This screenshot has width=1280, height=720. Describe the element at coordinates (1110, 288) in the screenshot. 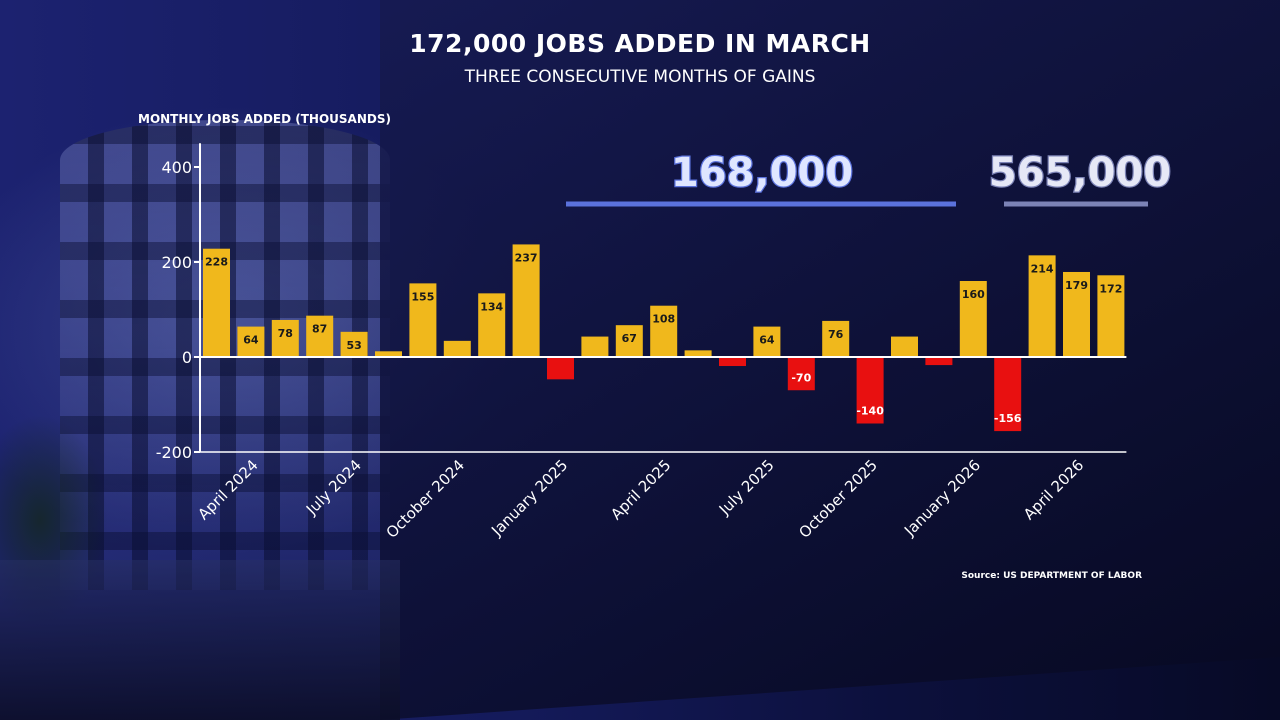

I see `bar-value-label: 172` at that location.